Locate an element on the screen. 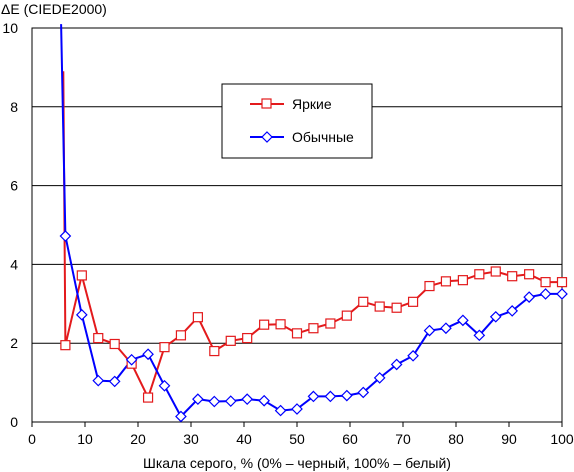  legend-label-bright: Яркие is located at coordinates (312, 104).